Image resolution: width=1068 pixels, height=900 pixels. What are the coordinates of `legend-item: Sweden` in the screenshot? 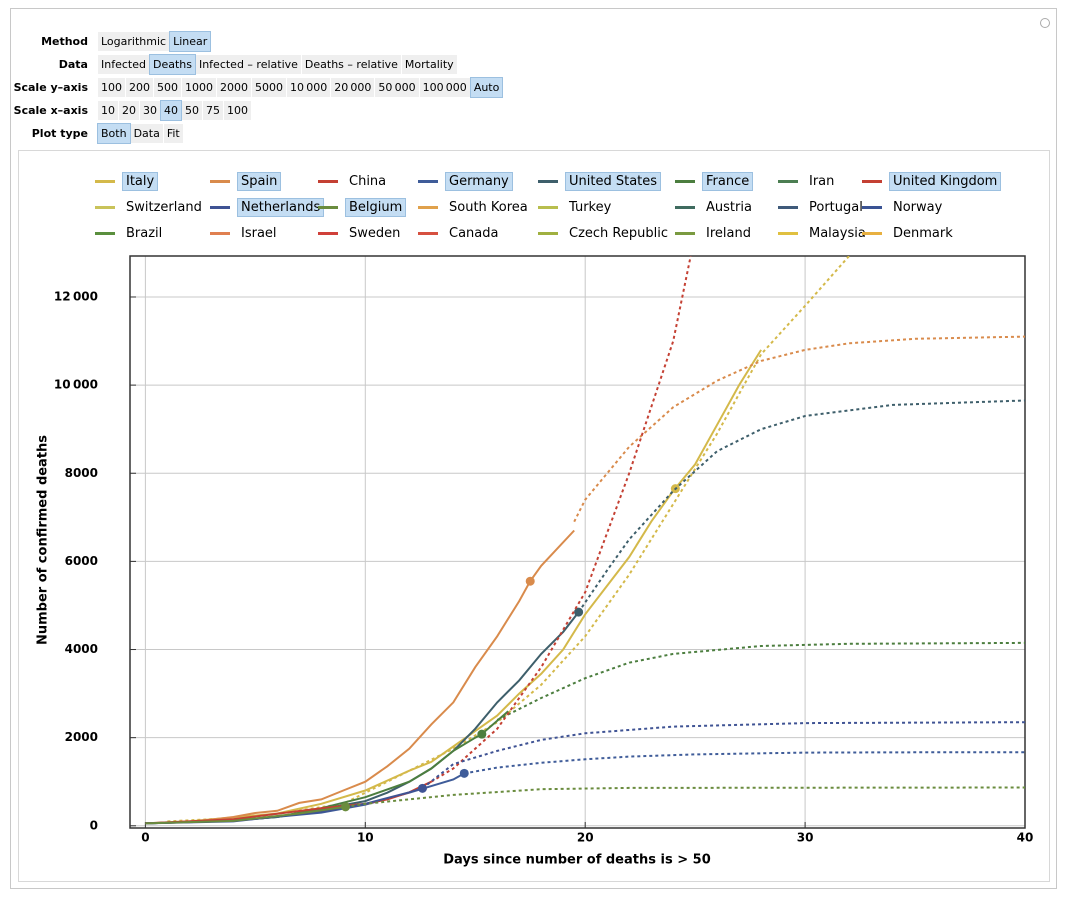 It's located at (360, 233).